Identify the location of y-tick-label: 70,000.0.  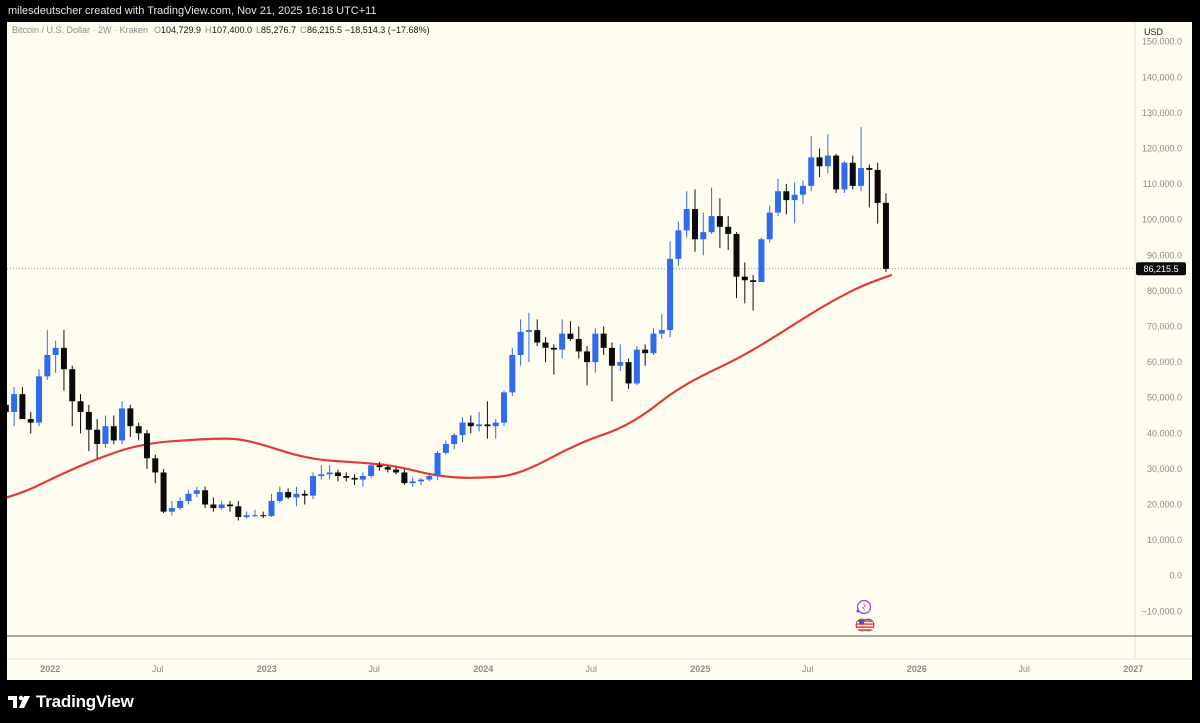
(1164, 327).